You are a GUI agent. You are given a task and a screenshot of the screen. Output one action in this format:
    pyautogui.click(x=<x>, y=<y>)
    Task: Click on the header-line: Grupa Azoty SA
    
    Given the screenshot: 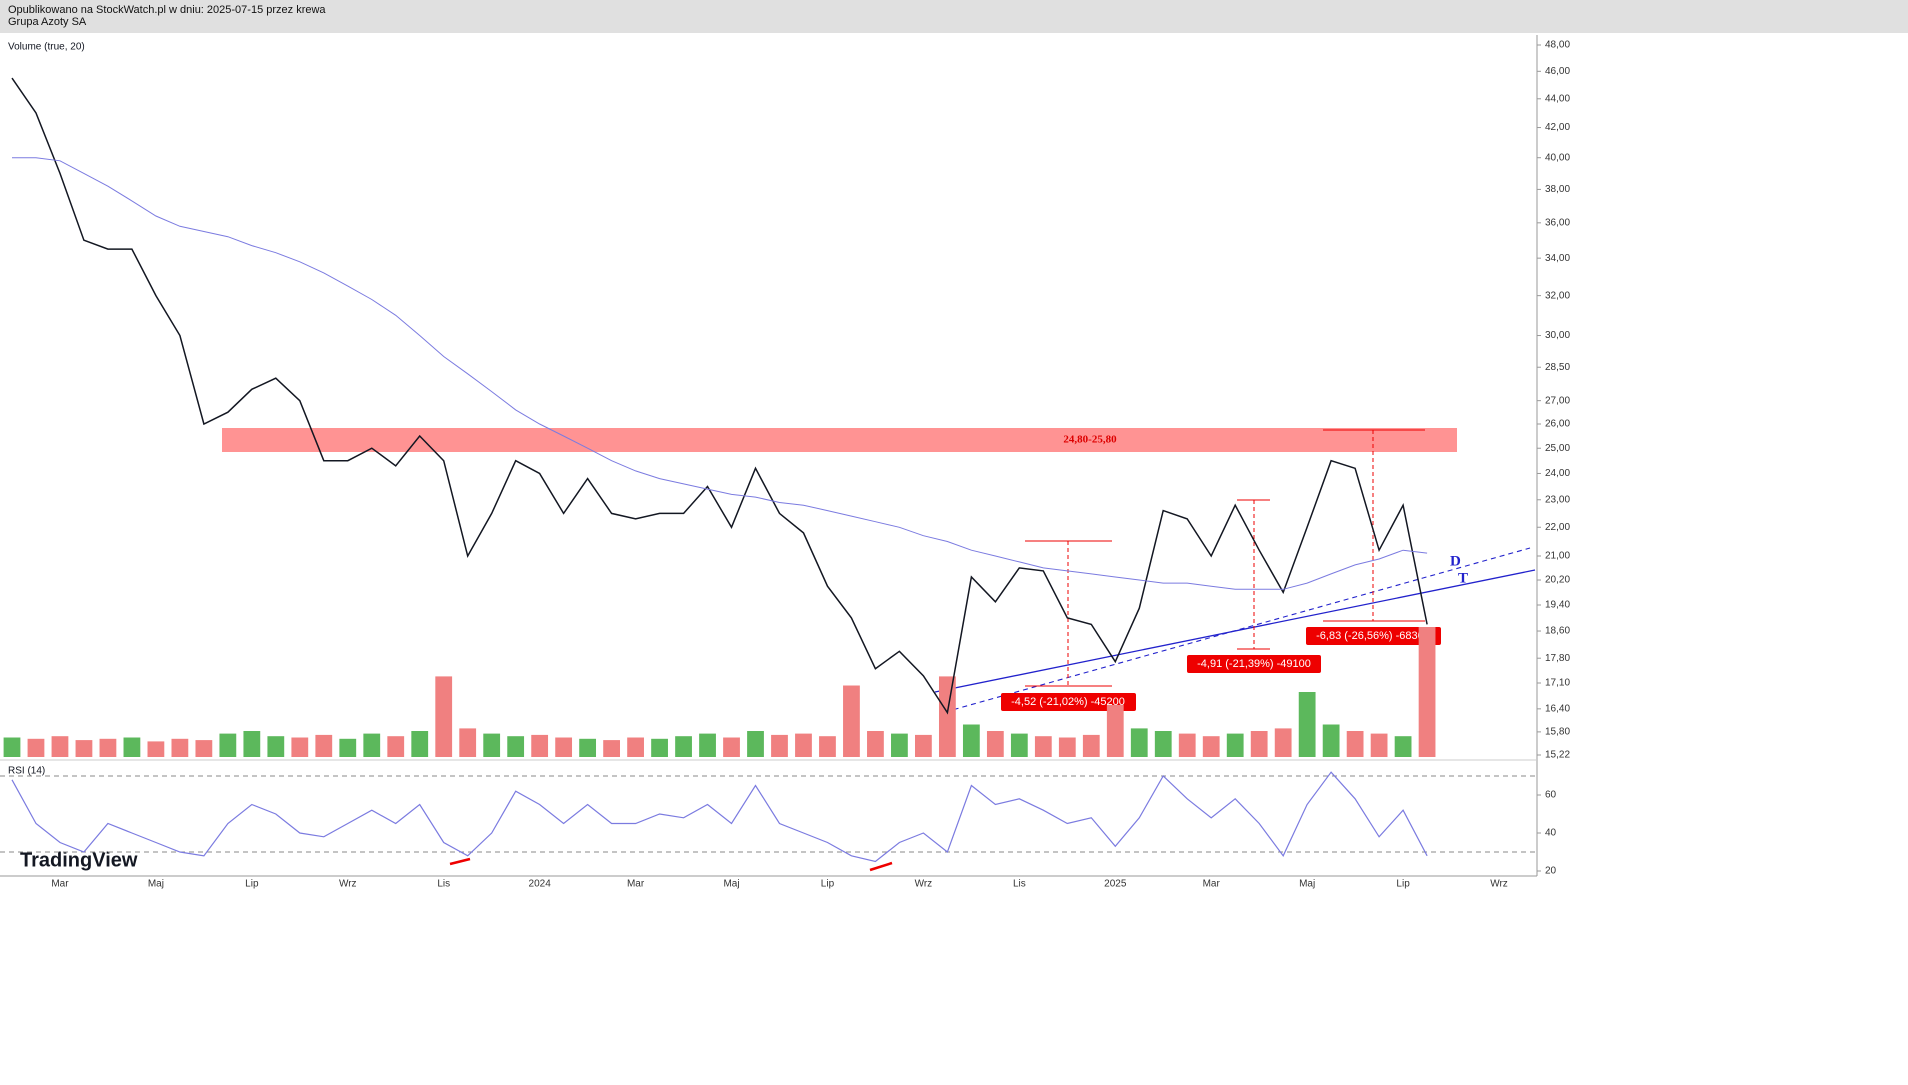 What is the action you would take?
    pyautogui.click(x=47, y=22)
    